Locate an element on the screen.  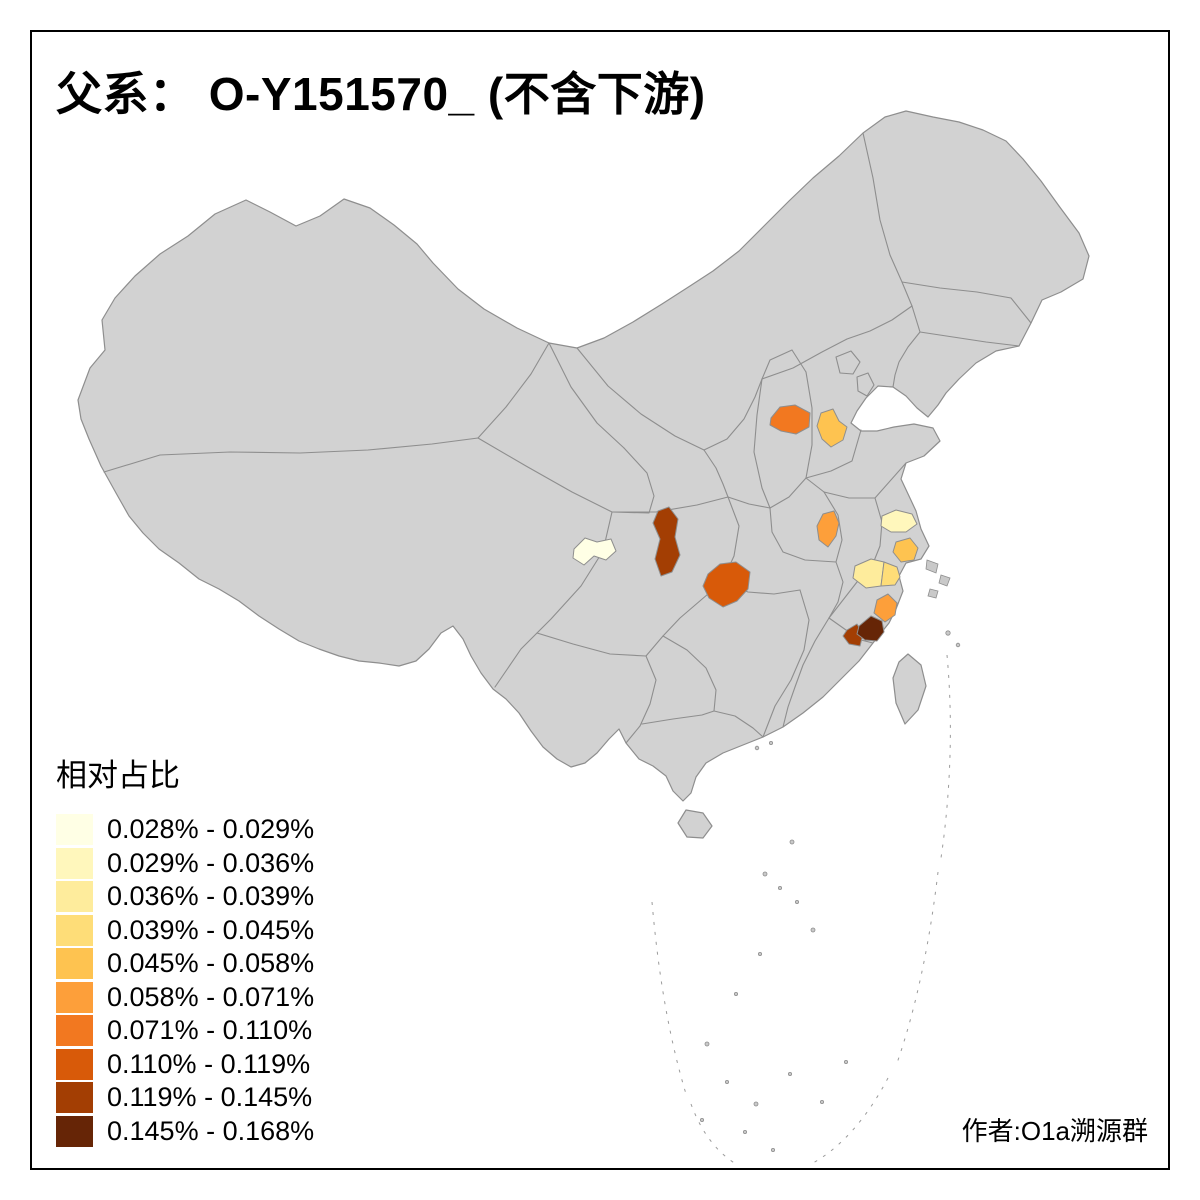
legend-label: 0.036% - 0.039% is located at coordinates (211, 896).